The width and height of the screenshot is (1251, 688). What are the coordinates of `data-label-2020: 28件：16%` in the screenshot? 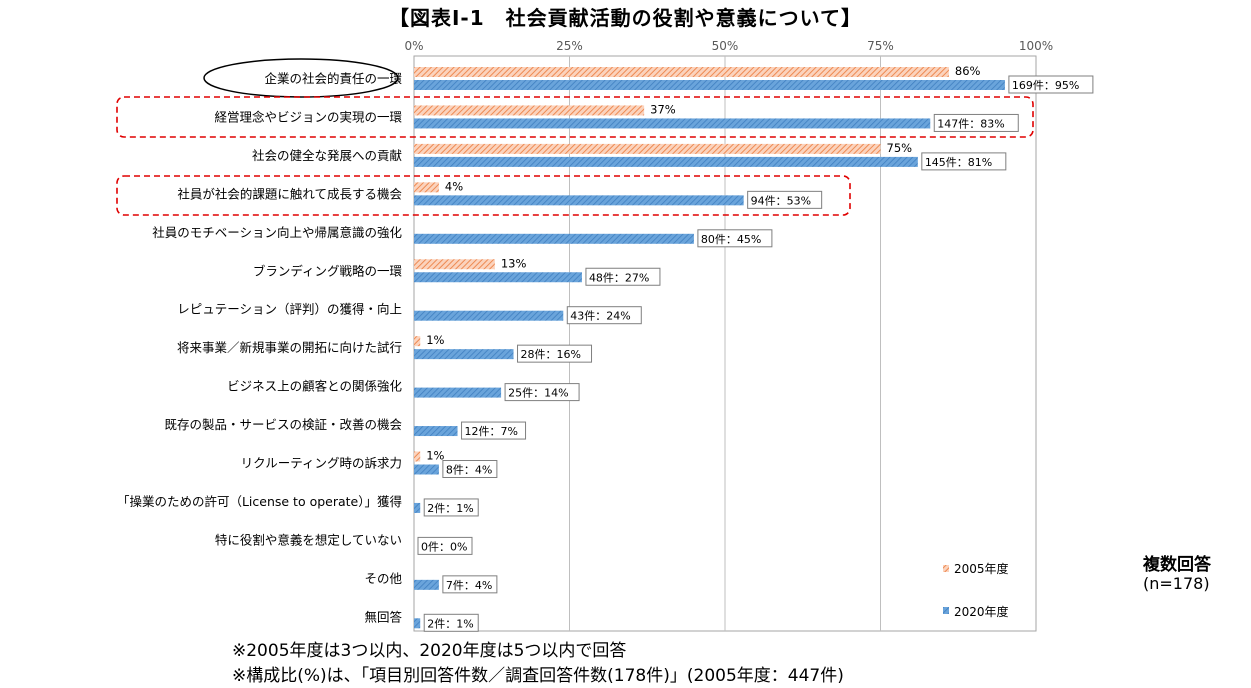 It's located at (551, 354).